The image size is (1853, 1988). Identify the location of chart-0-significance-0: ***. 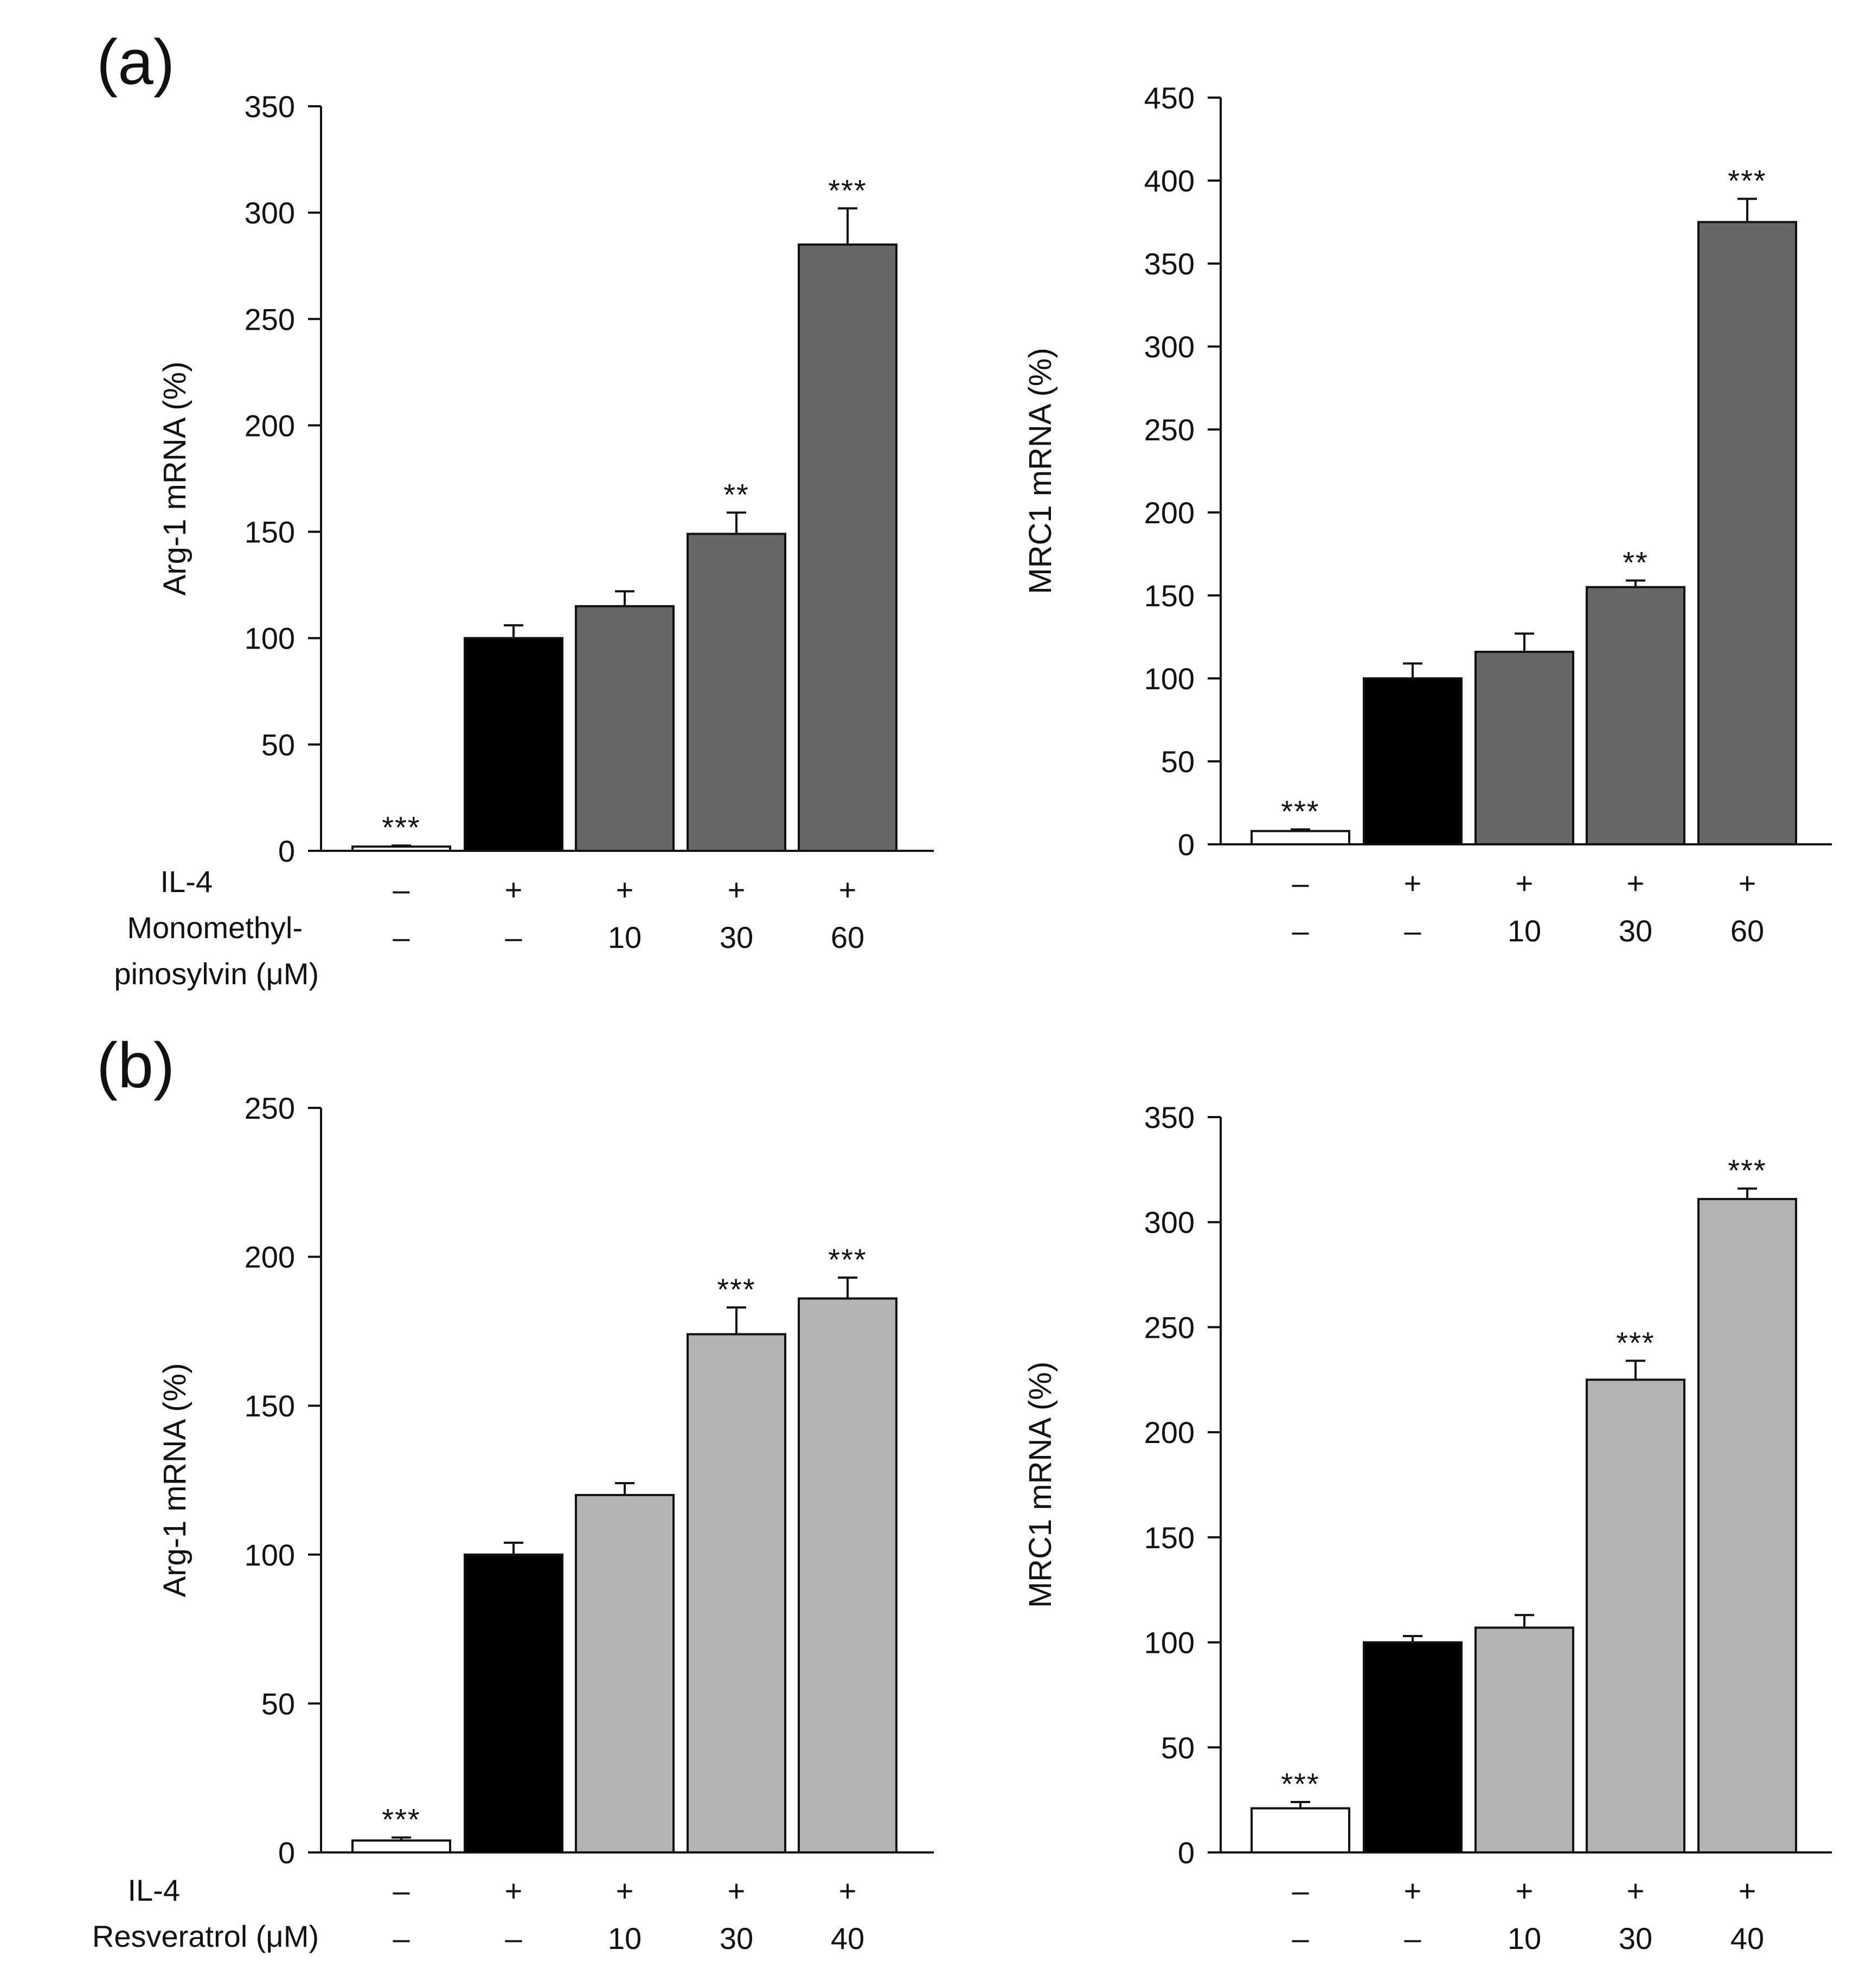
(401, 827).